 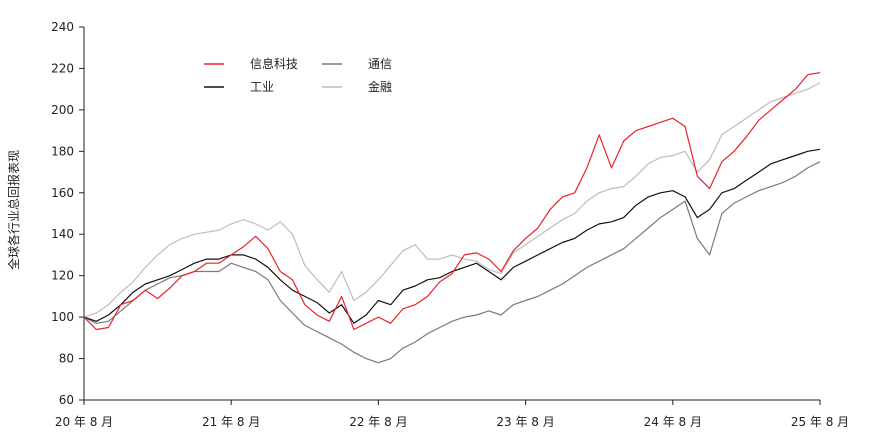 I want to click on legend-label-0: 信息科技, so click(x=274, y=63).